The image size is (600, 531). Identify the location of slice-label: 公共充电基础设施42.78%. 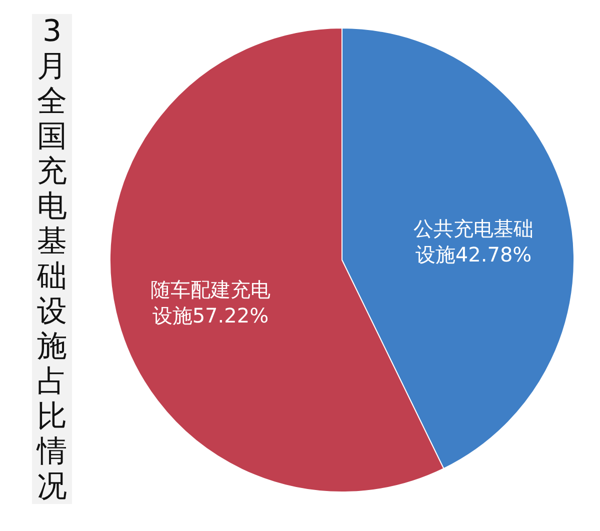
(474, 241).